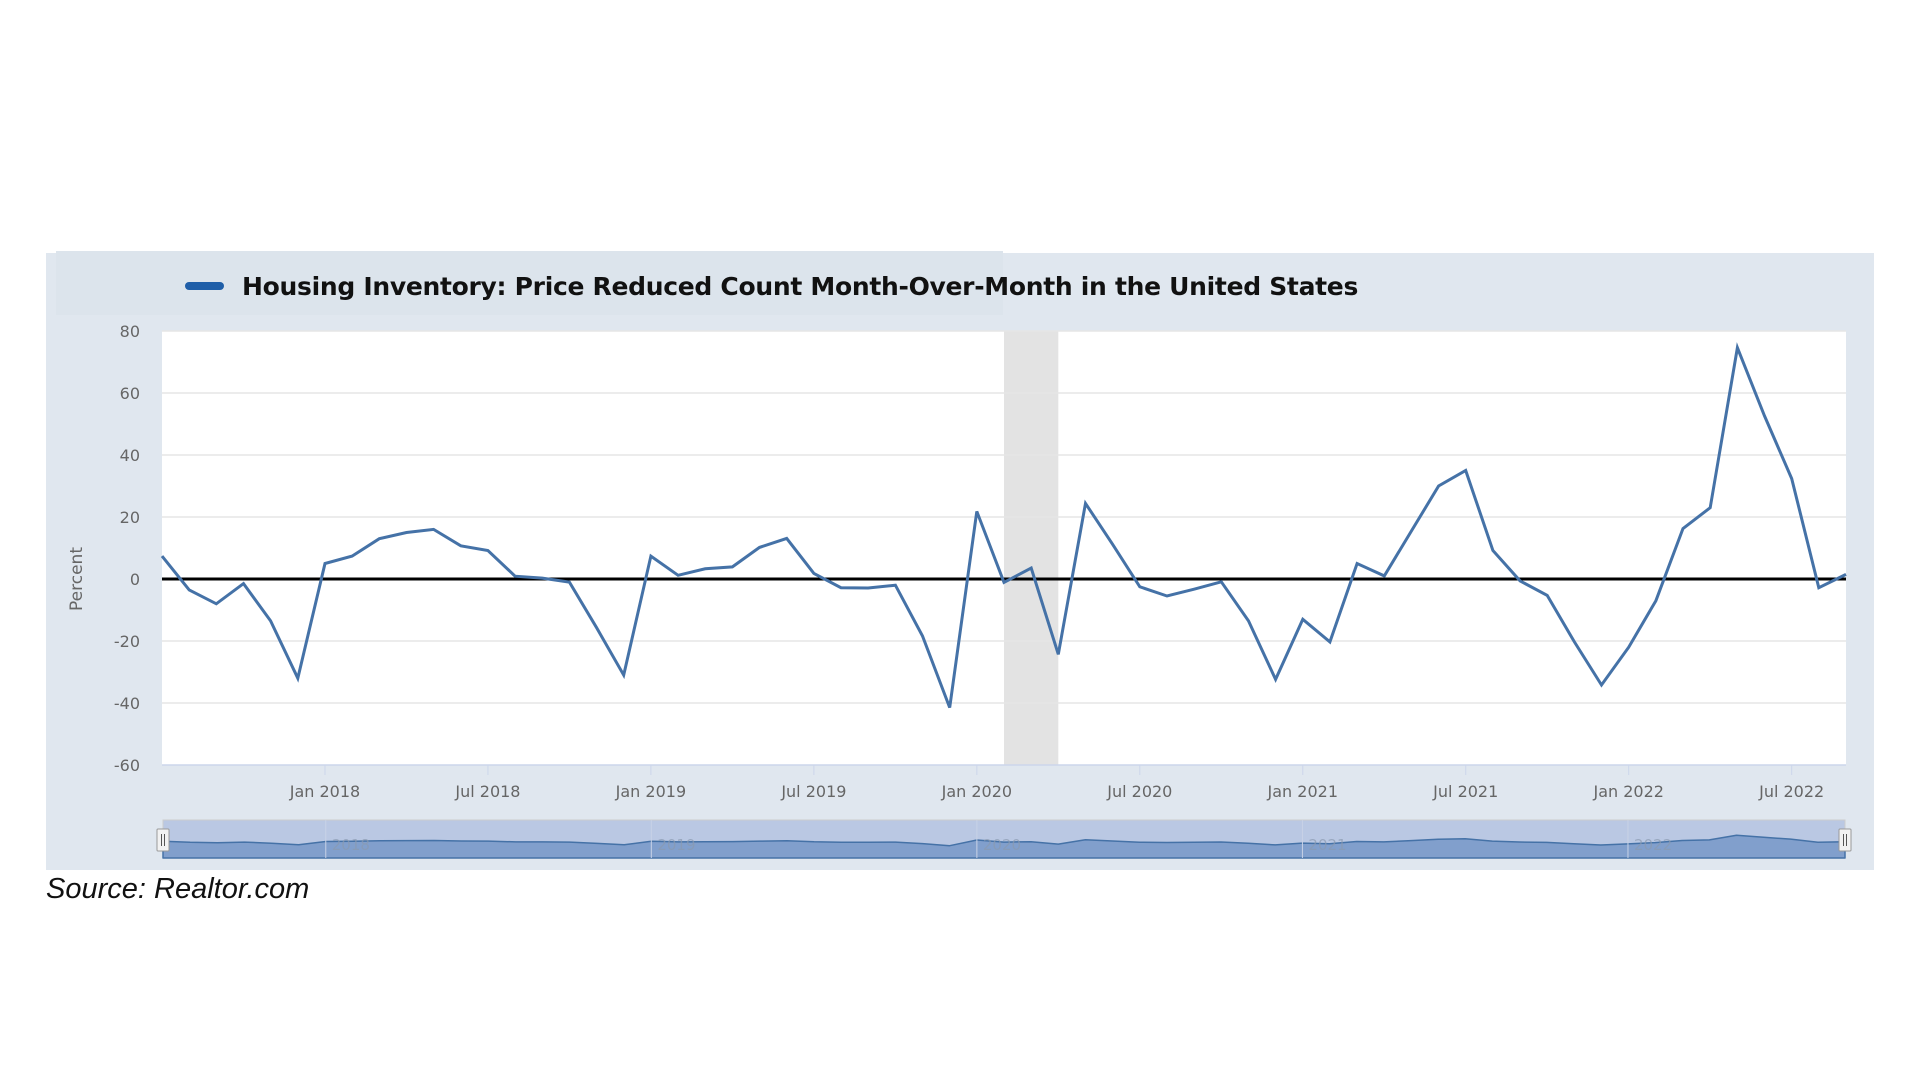 The height and width of the screenshot is (1080, 1920). What do you see at coordinates (676, 845) in the screenshot?
I see `navigator-year-label: 2019` at bounding box center [676, 845].